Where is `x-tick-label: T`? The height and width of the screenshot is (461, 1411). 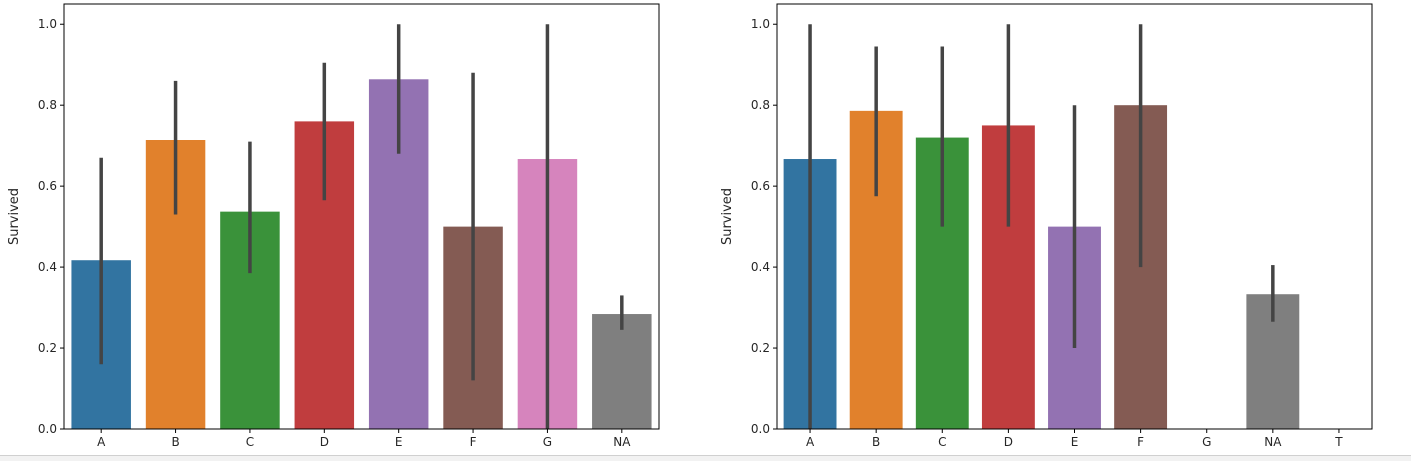 x-tick-label: T is located at coordinates (1338, 442).